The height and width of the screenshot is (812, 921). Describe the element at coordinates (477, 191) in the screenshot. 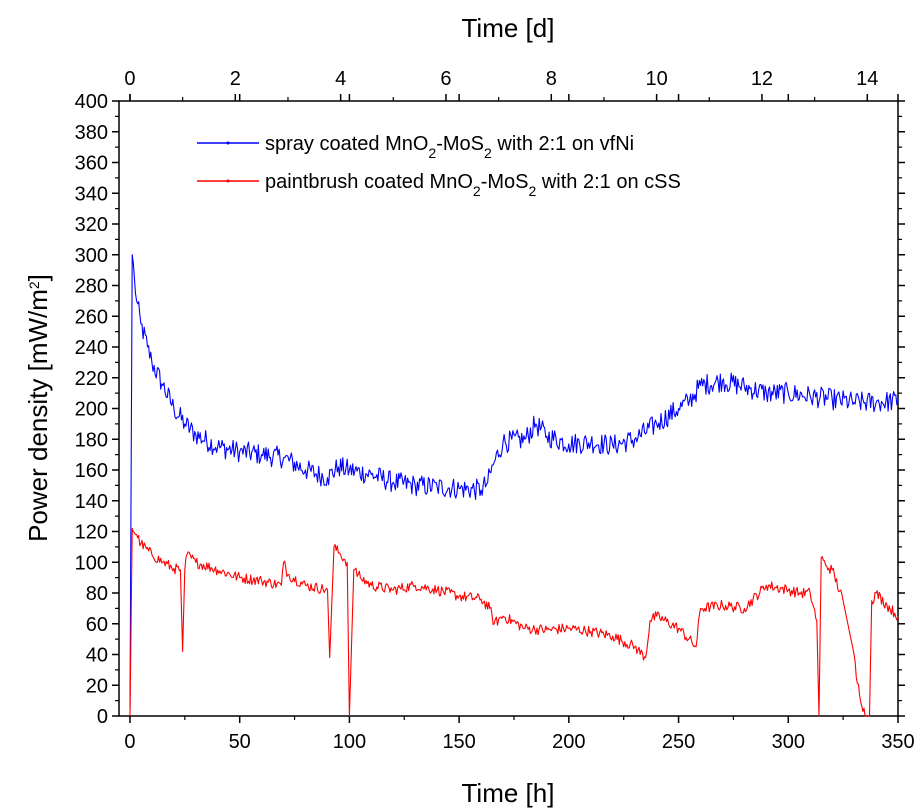

I see `legend-2-sub1: 2` at that location.